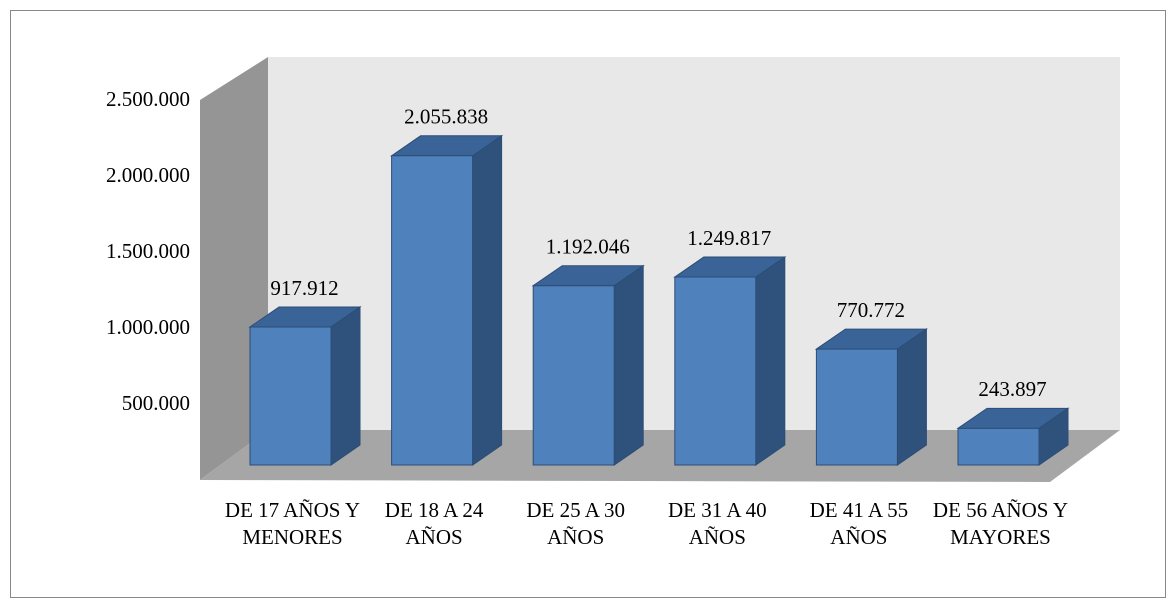 This screenshot has width=1176, height=608. What do you see at coordinates (859, 523) in the screenshot?
I see `x-tick-label: DE 41 A 55 AÑOS` at bounding box center [859, 523].